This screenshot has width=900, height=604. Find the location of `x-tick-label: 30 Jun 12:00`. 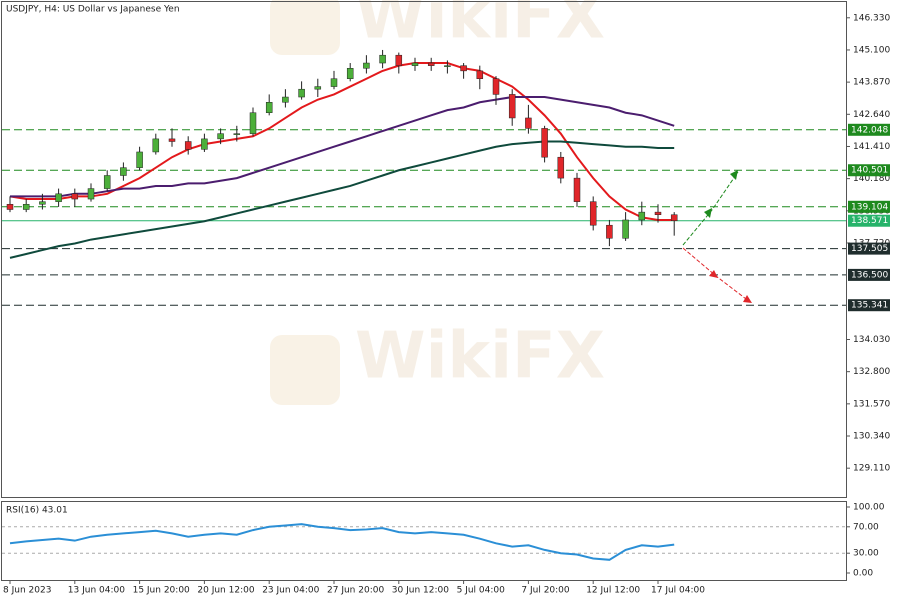

x-tick-label: 30 Jun 12:00 is located at coordinates (420, 591).